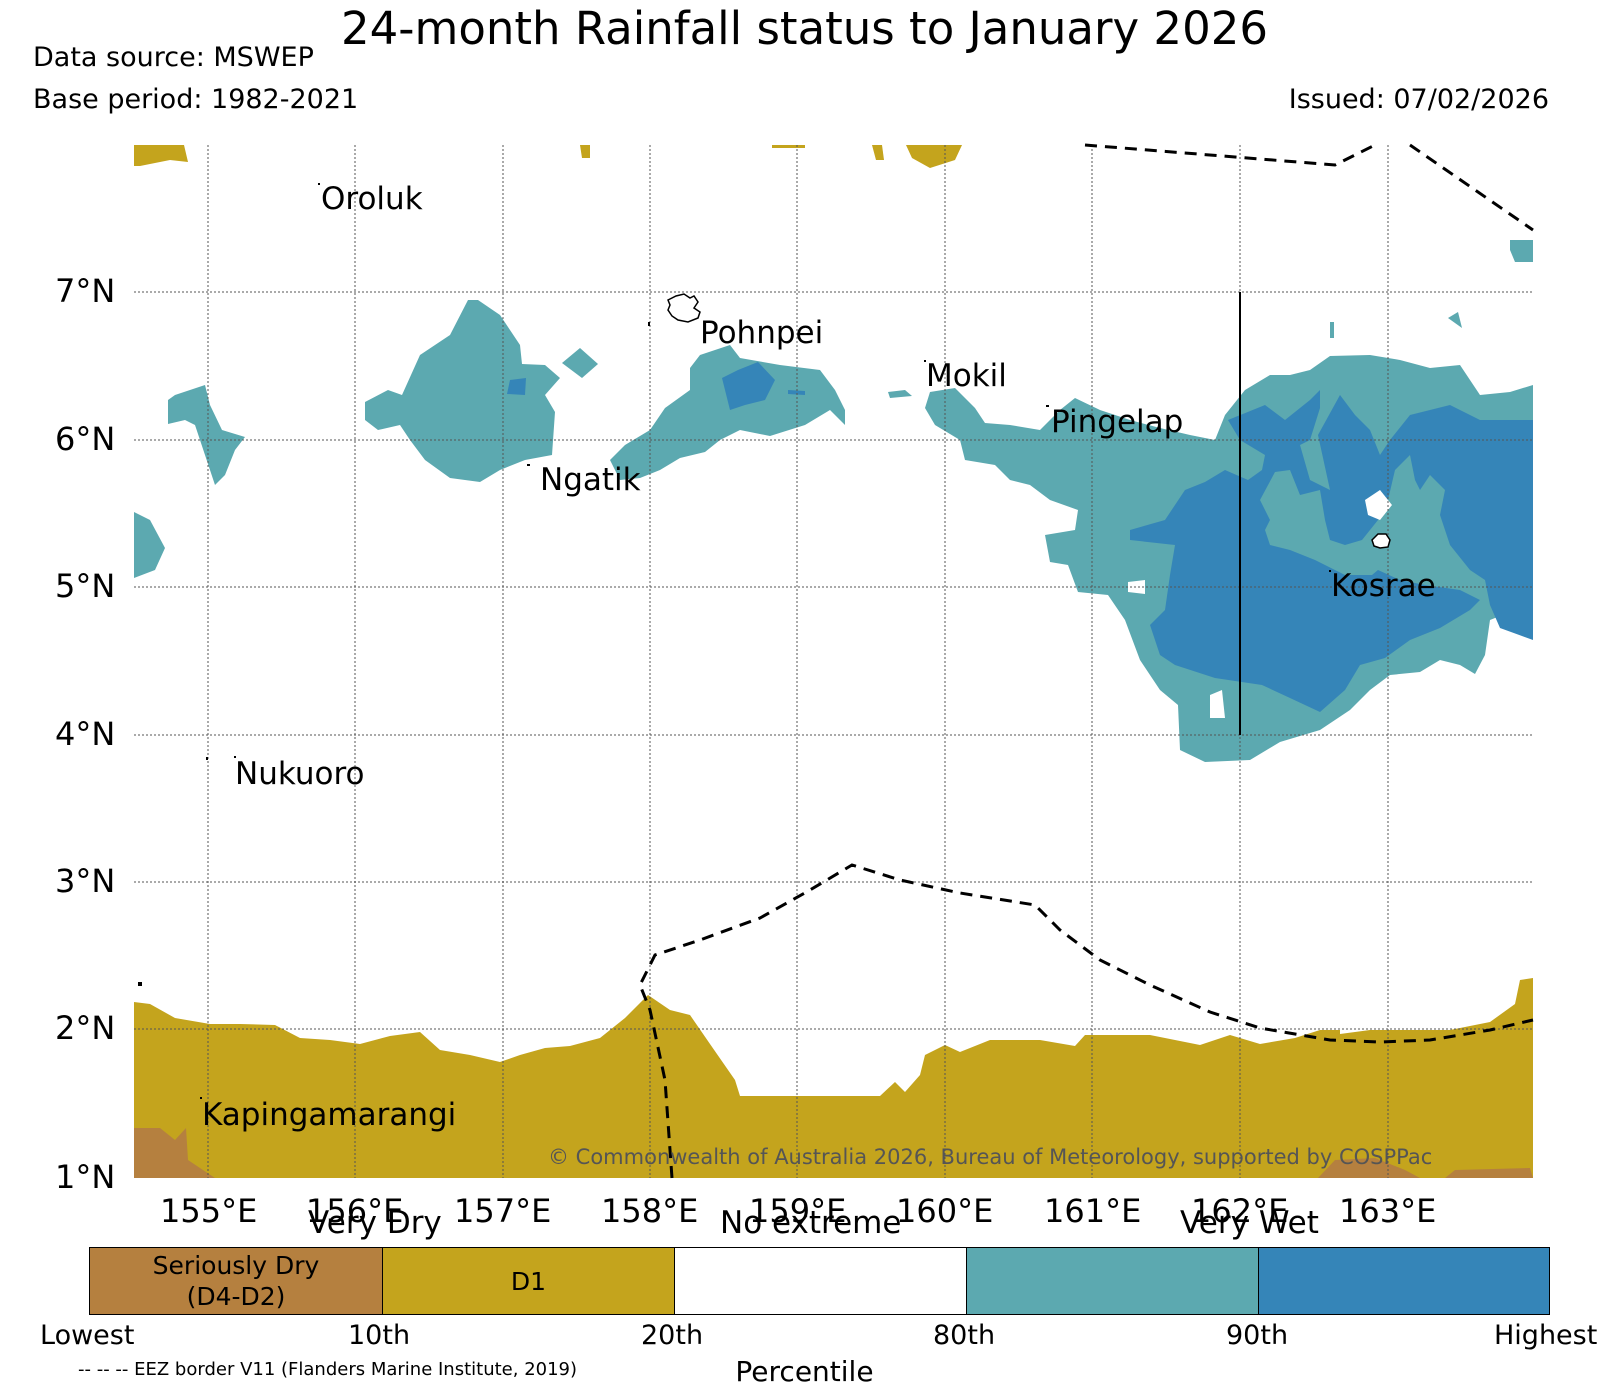 The image size is (1609, 1388). Describe the element at coordinates (1093, 1211) in the screenshot. I see `lon-label-161e: 161°E` at that location.